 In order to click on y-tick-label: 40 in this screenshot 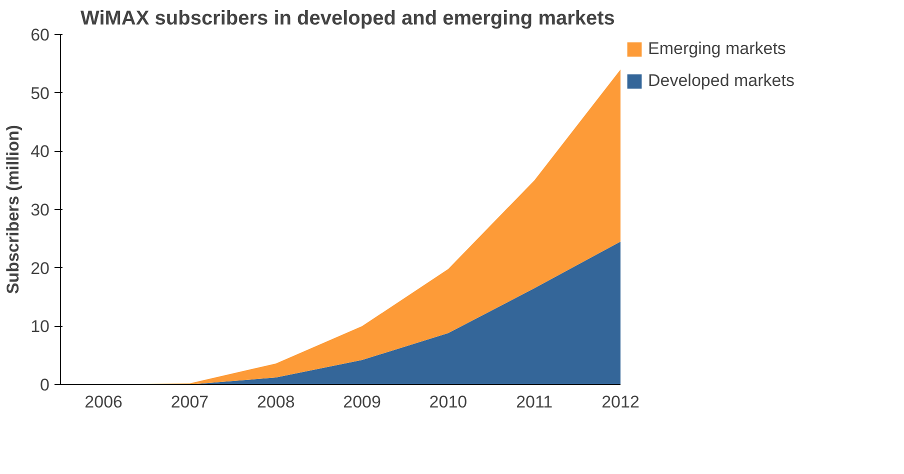, I will do `click(40, 152)`.